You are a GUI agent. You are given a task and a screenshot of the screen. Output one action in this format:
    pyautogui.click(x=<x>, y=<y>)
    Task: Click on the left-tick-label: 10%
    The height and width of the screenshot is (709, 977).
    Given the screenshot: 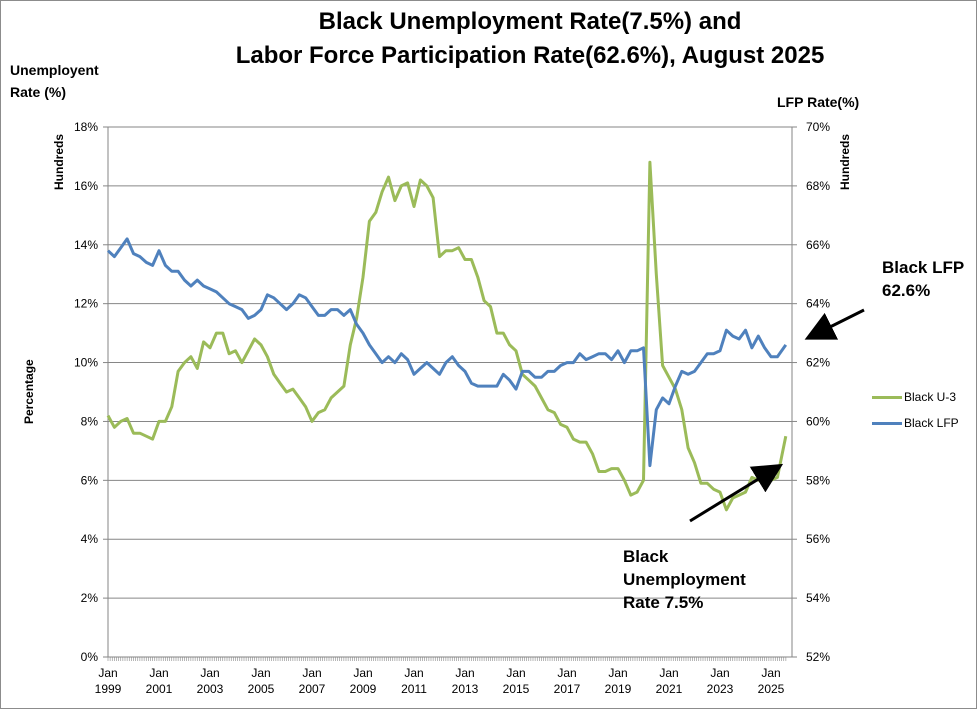 What is the action you would take?
    pyautogui.click(x=86, y=363)
    